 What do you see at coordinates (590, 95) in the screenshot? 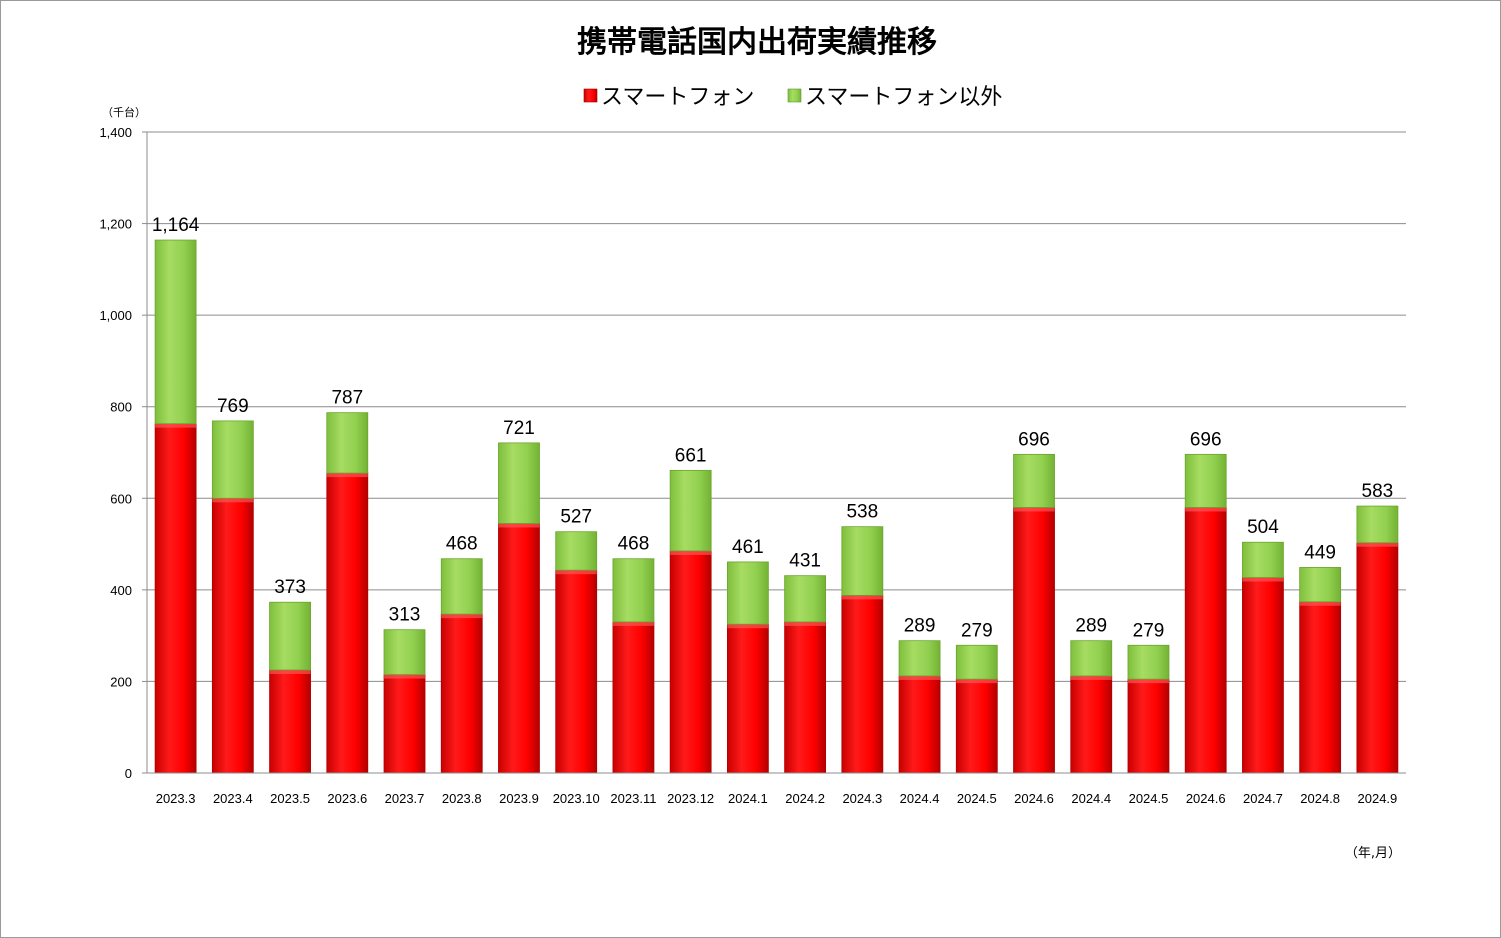
I see `legend-swatch-smartphone` at bounding box center [590, 95].